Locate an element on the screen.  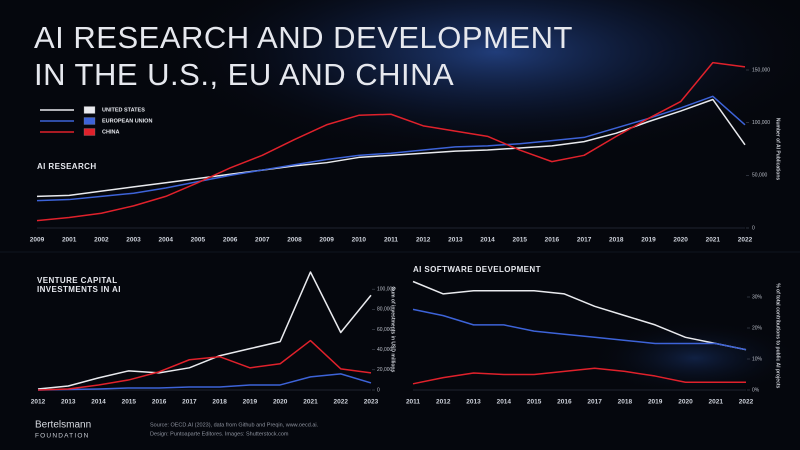
x-tick-label: 2010 is located at coordinates (359, 240).